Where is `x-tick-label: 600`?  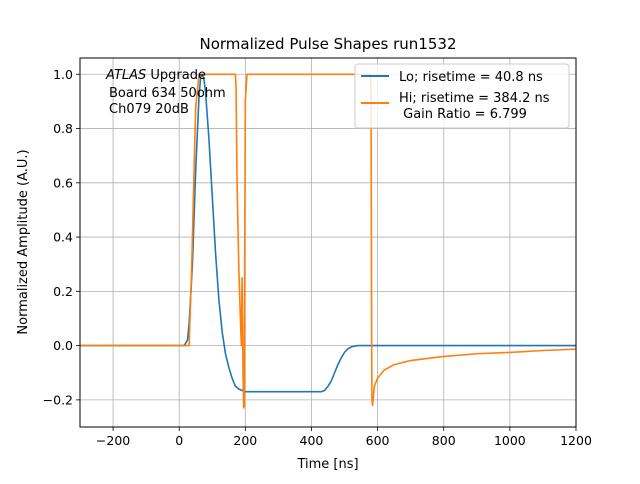 x-tick-label: 600 is located at coordinates (378, 440).